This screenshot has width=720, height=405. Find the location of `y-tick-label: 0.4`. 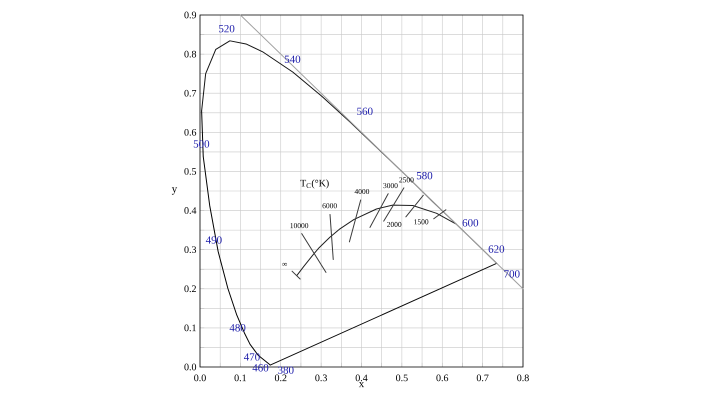

y-tick-label: 0.4 is located at coordinates (190, 210).